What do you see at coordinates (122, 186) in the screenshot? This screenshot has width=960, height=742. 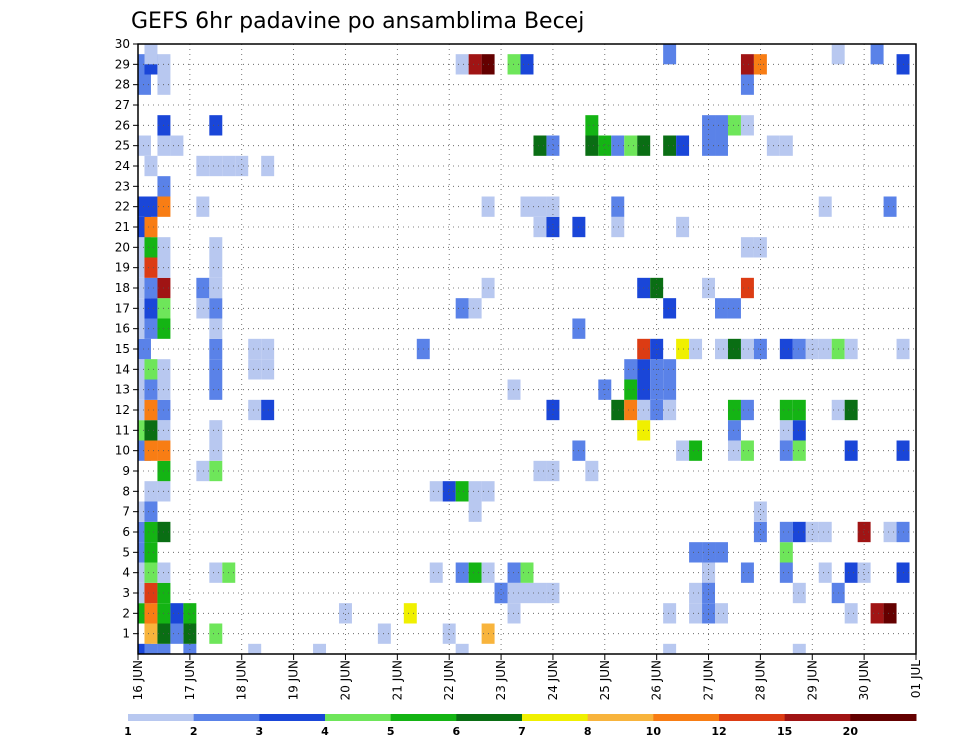 I see `y-tick-label: 23` at bounding box center [122, 186].